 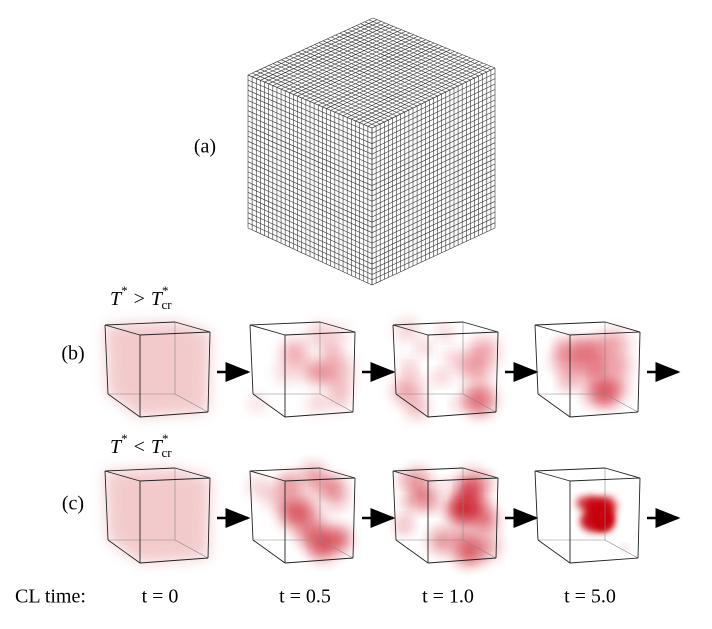 I want to click on mesh-cube, so click(x=371, y=151).